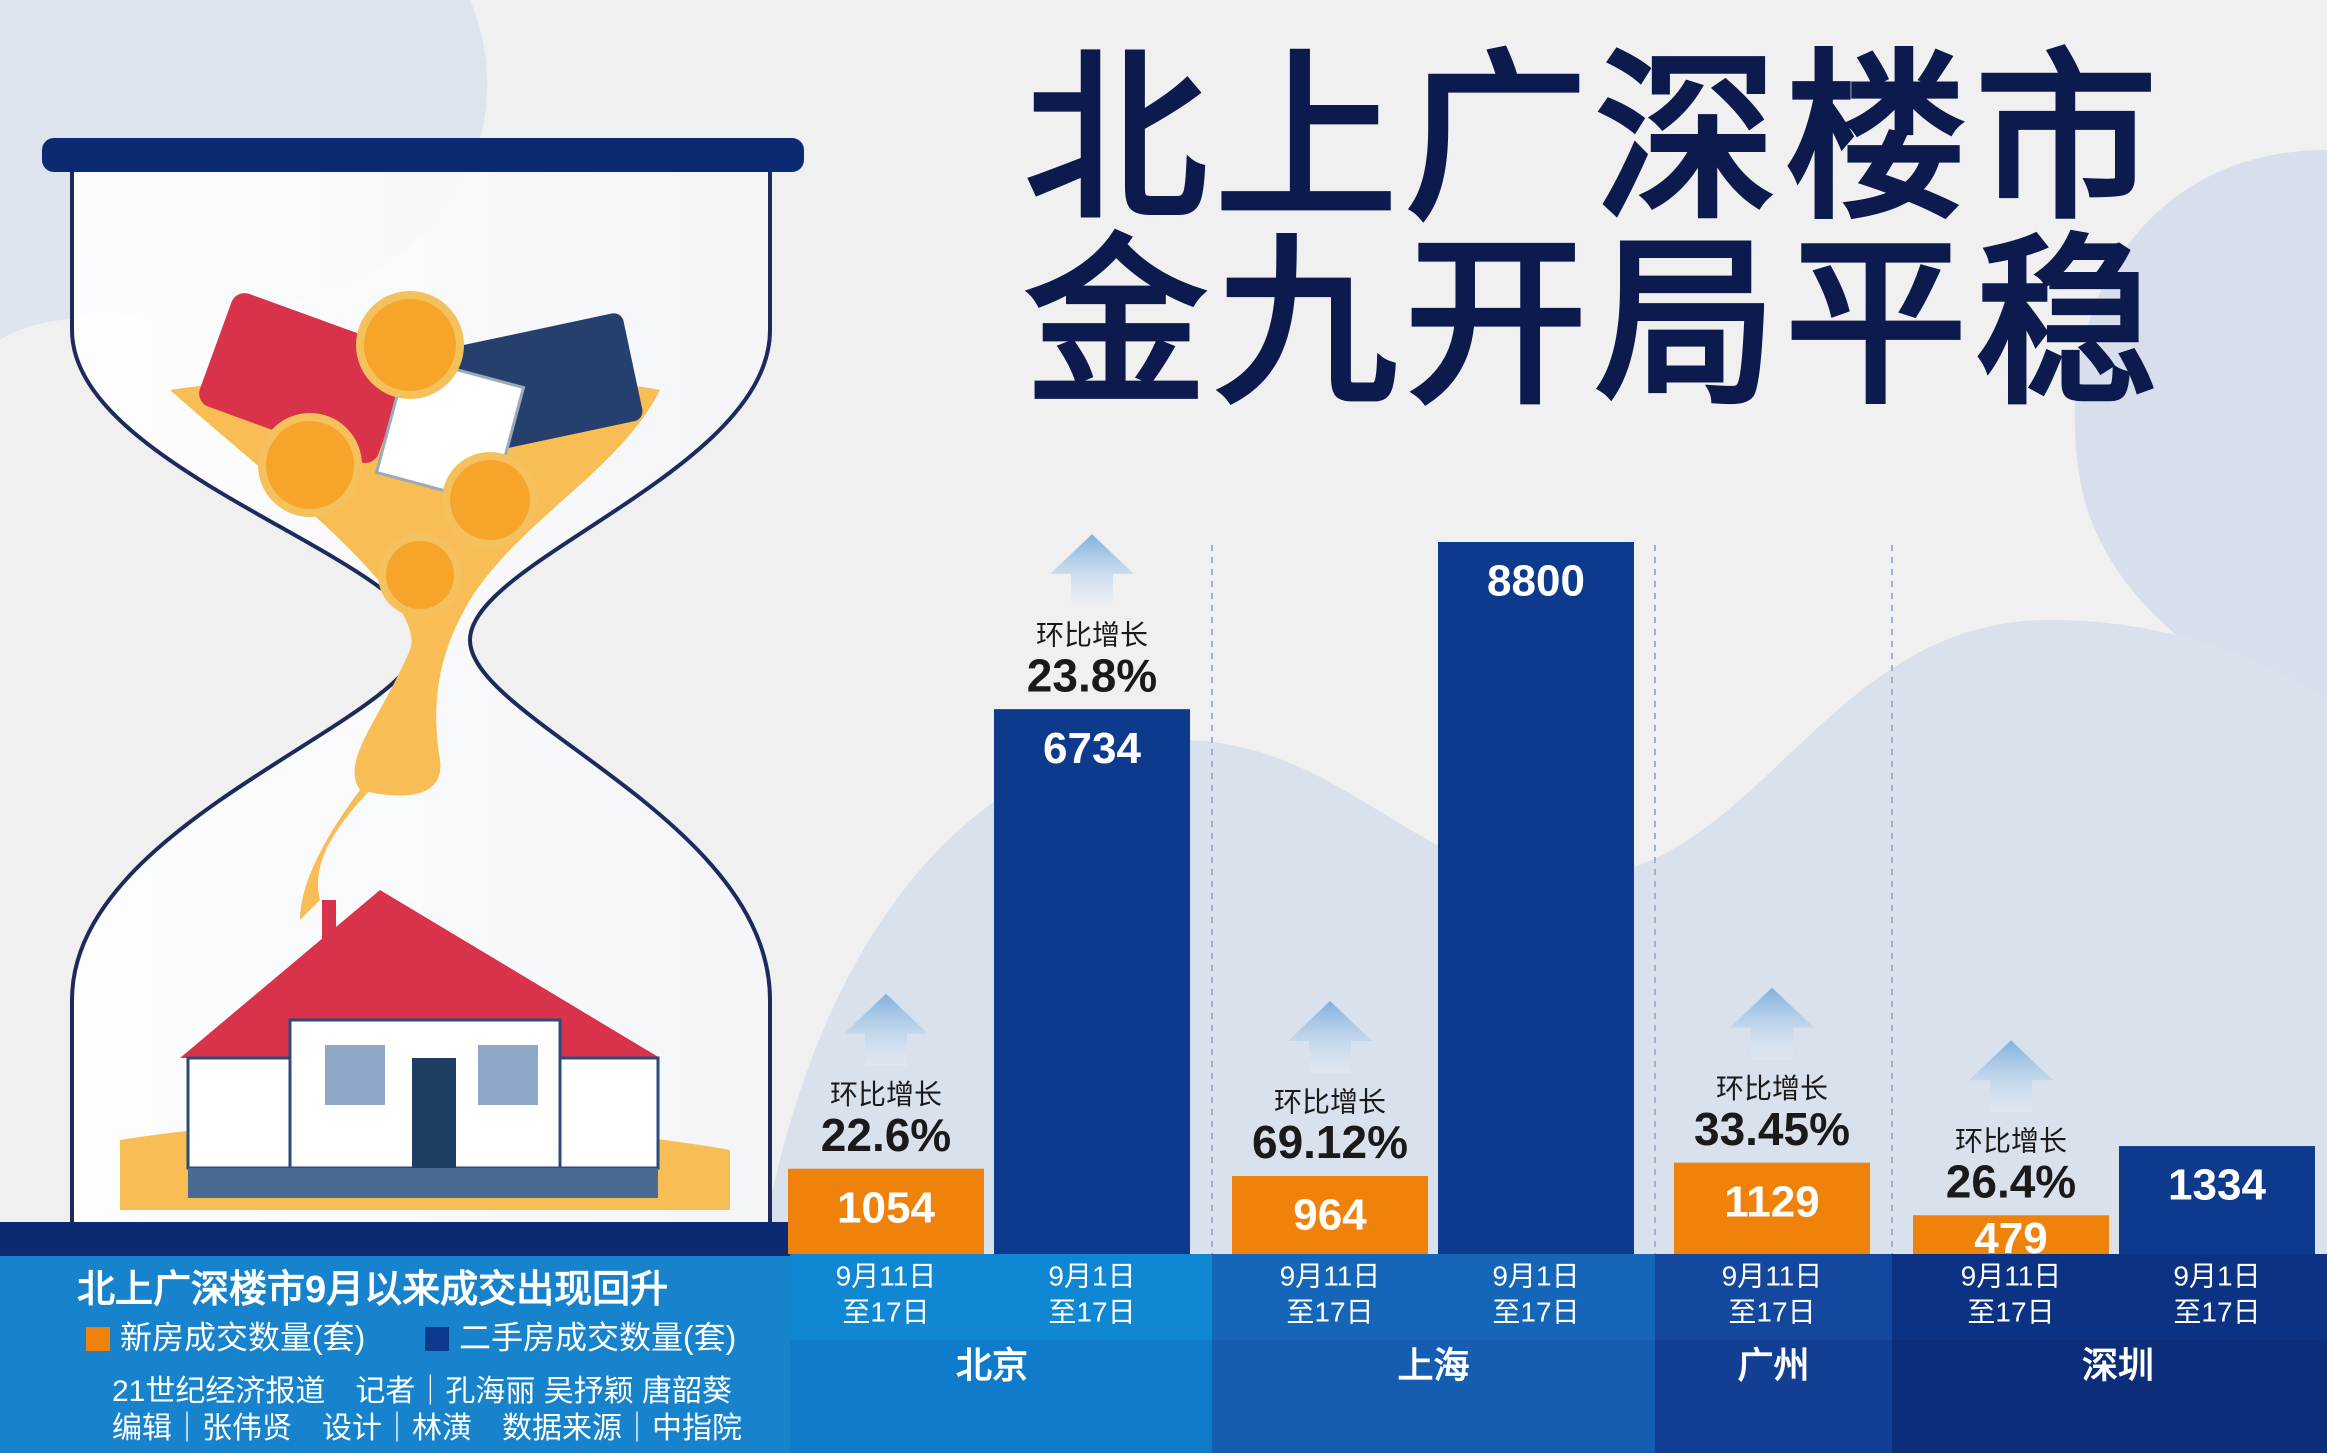 This screenshot has width=2327, height=1453. Describe the element at coordinates (340, 850) in the screenshot. I see `sand-stream` at that location.